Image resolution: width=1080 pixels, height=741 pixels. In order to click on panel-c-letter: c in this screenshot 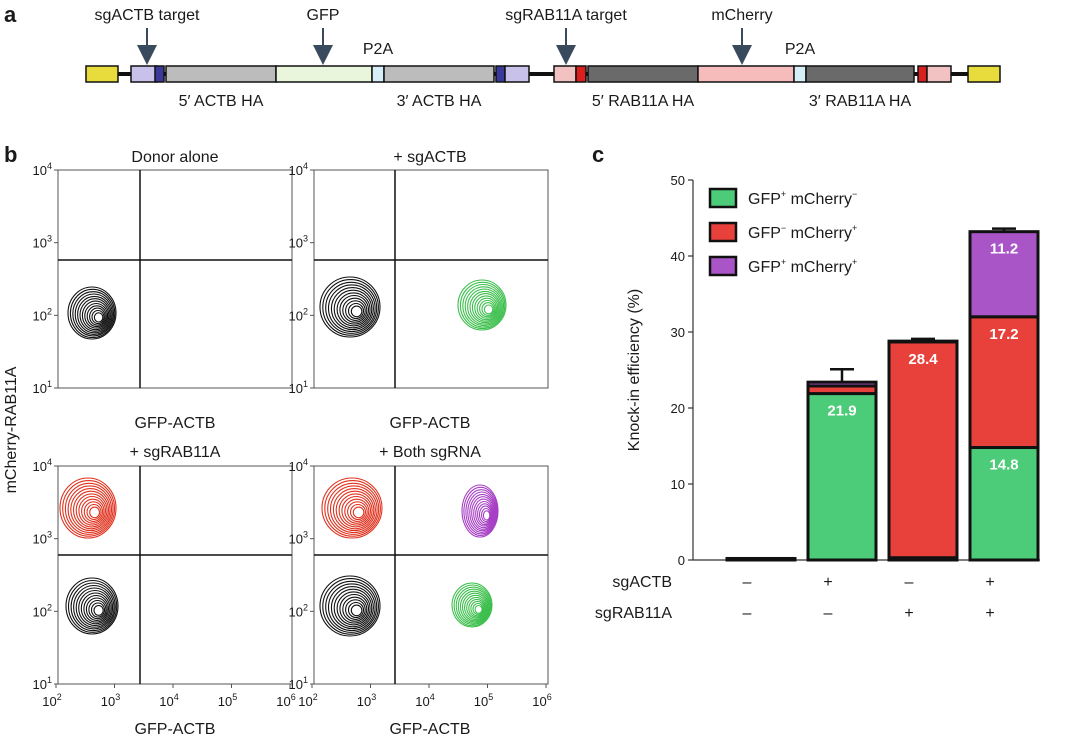, I will do `click(598, 154)`.